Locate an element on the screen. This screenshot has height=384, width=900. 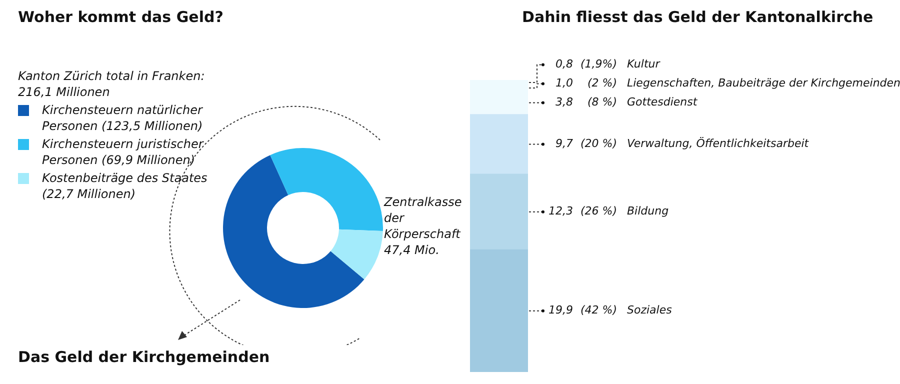
text: Verwaltung, Öffentlichkeitsarbeit is located at coordinates (718, 143).